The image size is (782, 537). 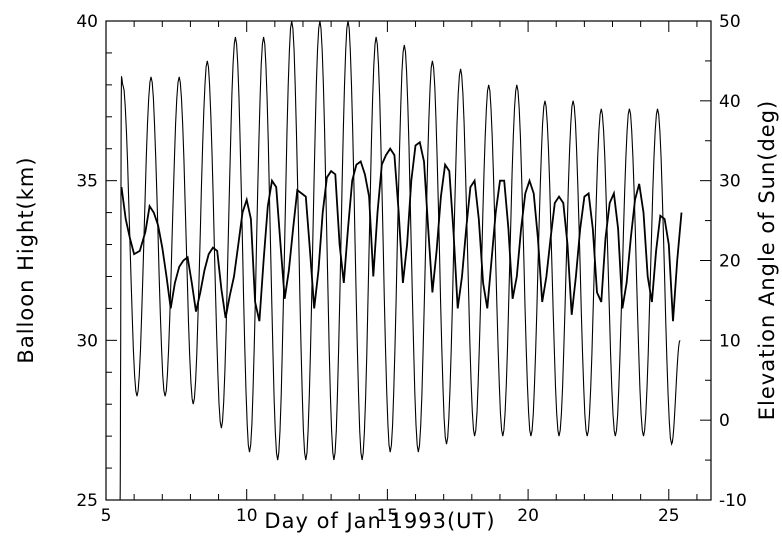 What do you see at coordinates (669, 516) in the screenshot?
I see `x-tick-label: 25` at bounding box center [669, 516].